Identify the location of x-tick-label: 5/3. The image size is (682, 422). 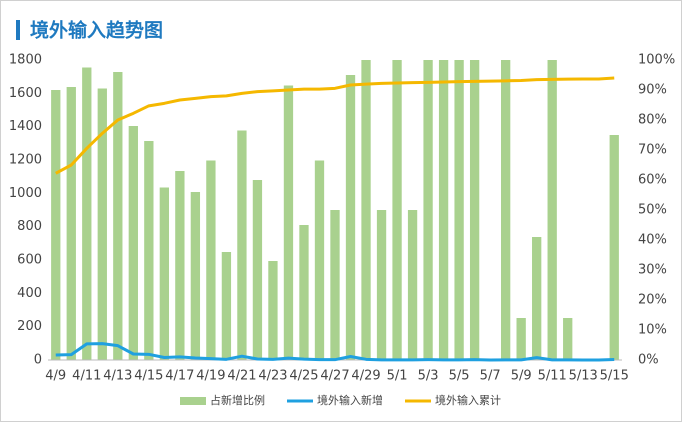
(428, 376).